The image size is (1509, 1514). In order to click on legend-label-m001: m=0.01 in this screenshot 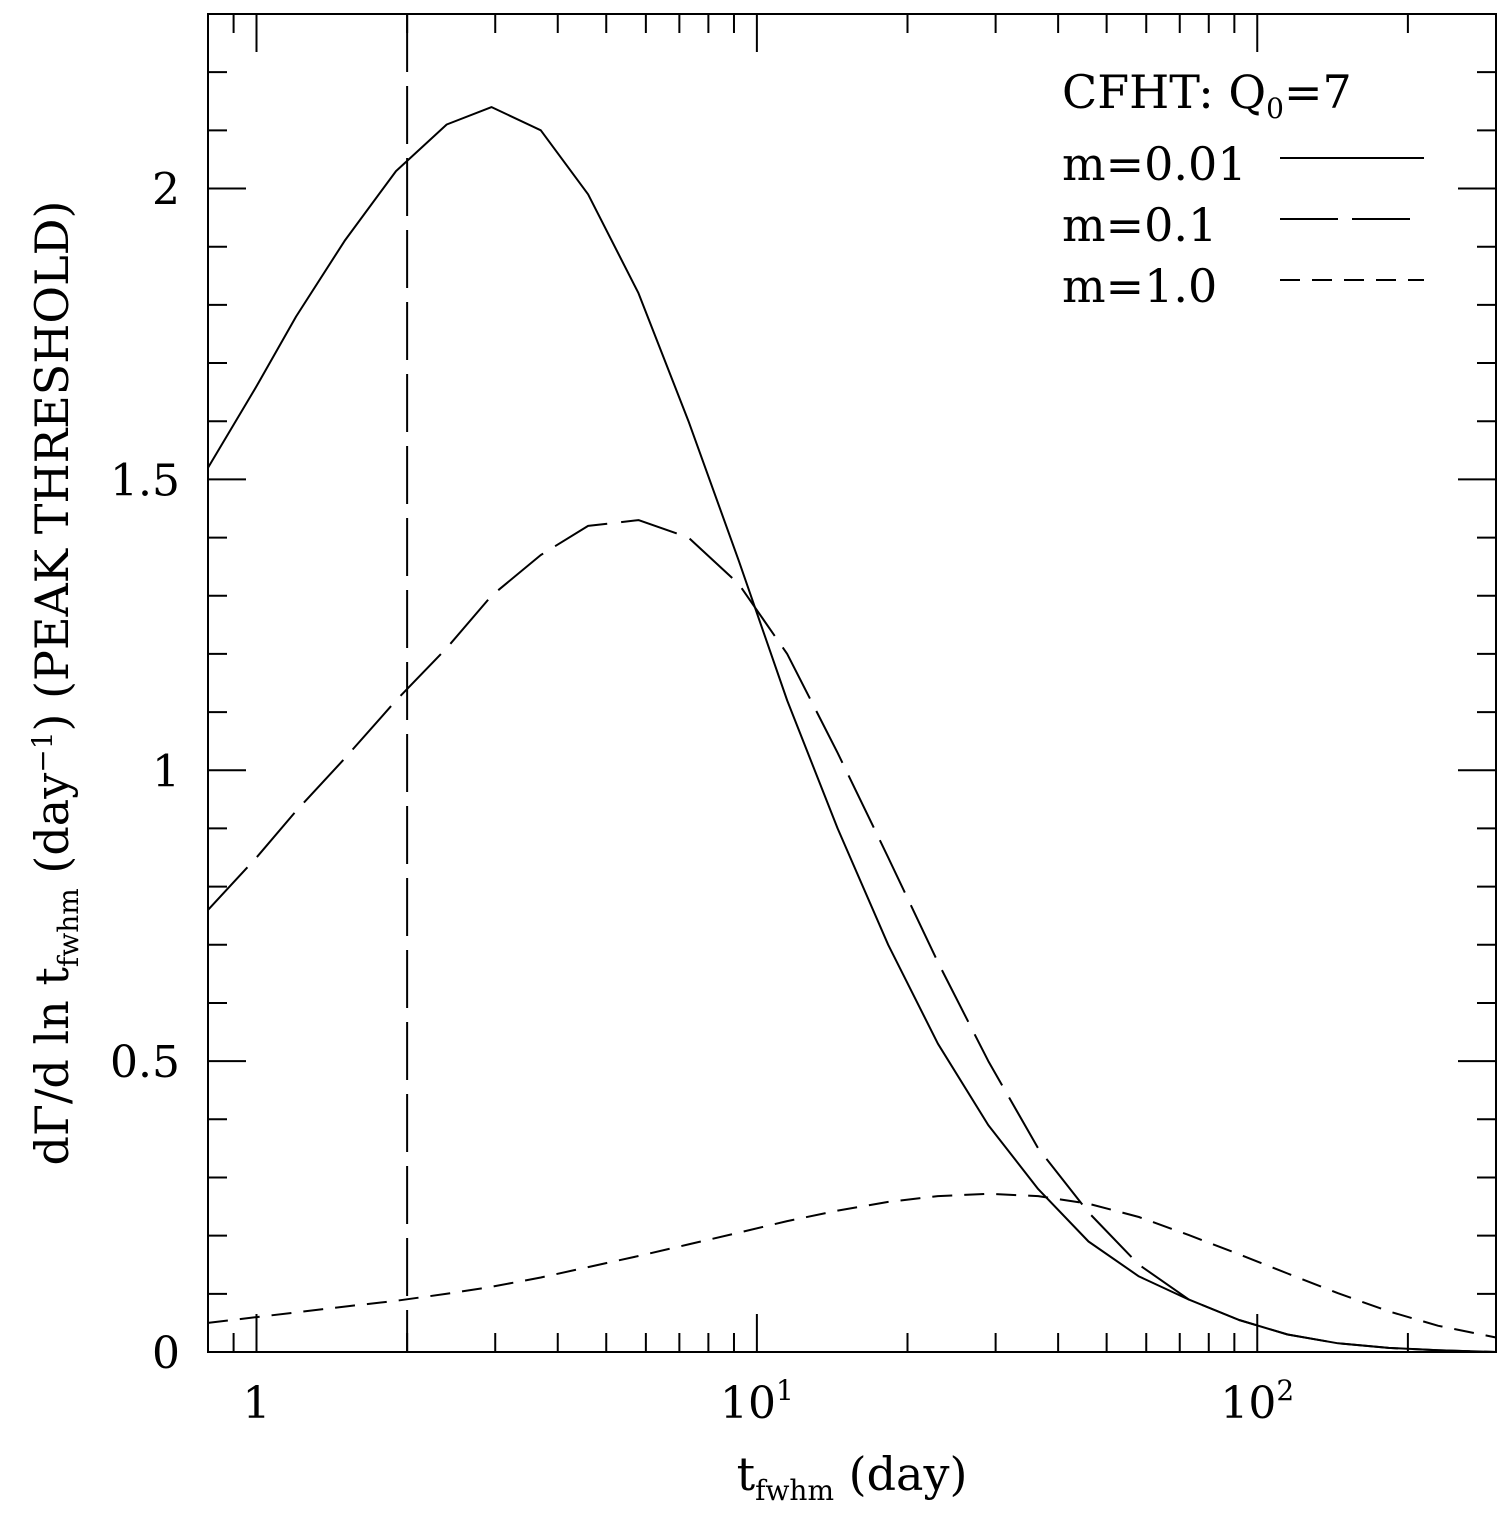, I will do `click(1154, 164)`.